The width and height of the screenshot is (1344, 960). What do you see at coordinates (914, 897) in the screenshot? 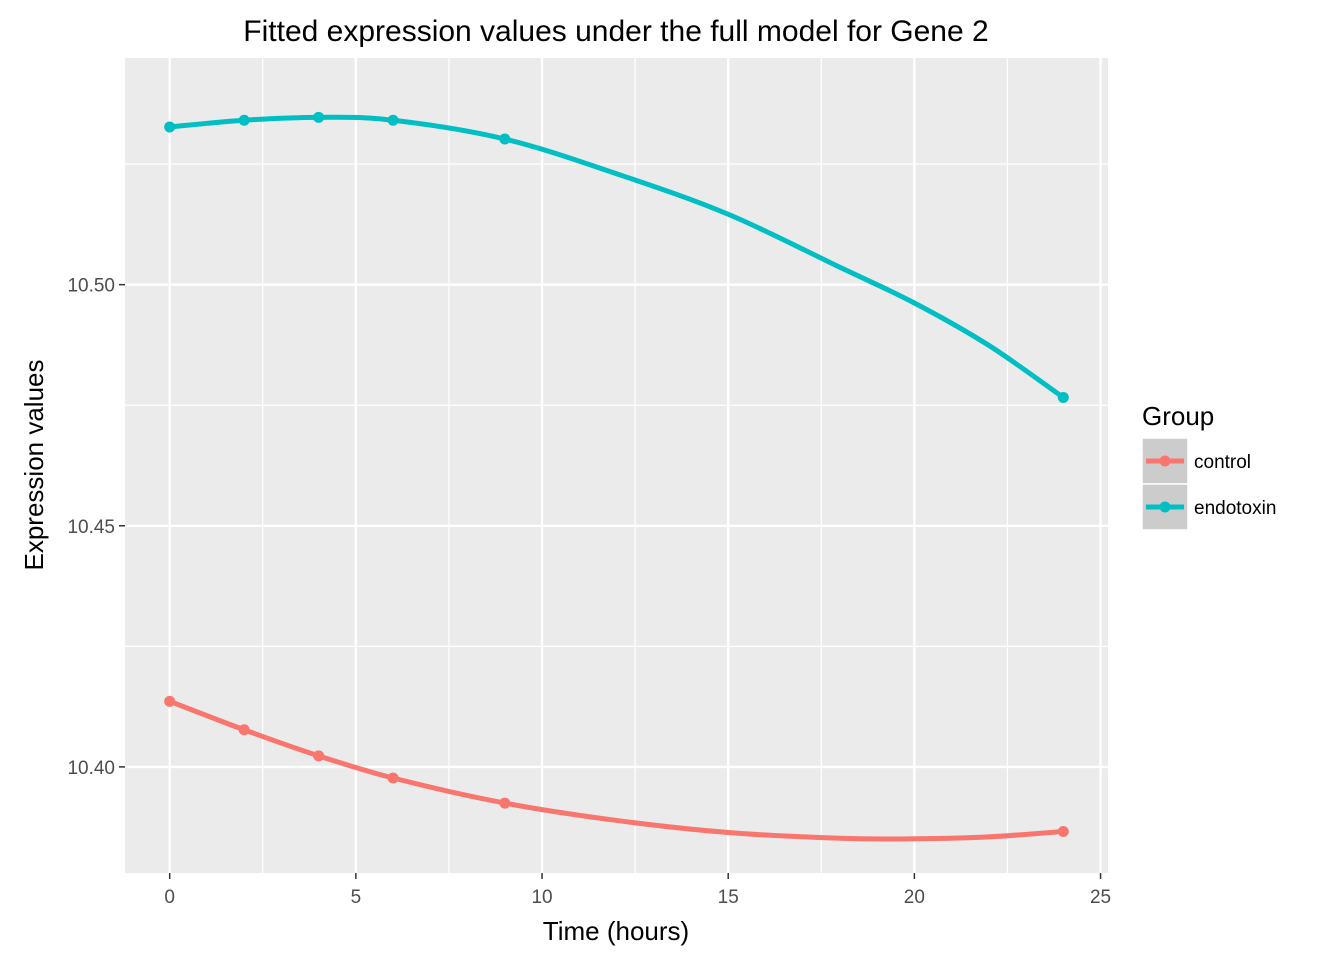
I see `x-tick-label: 20` at bounding box center [914, 897].